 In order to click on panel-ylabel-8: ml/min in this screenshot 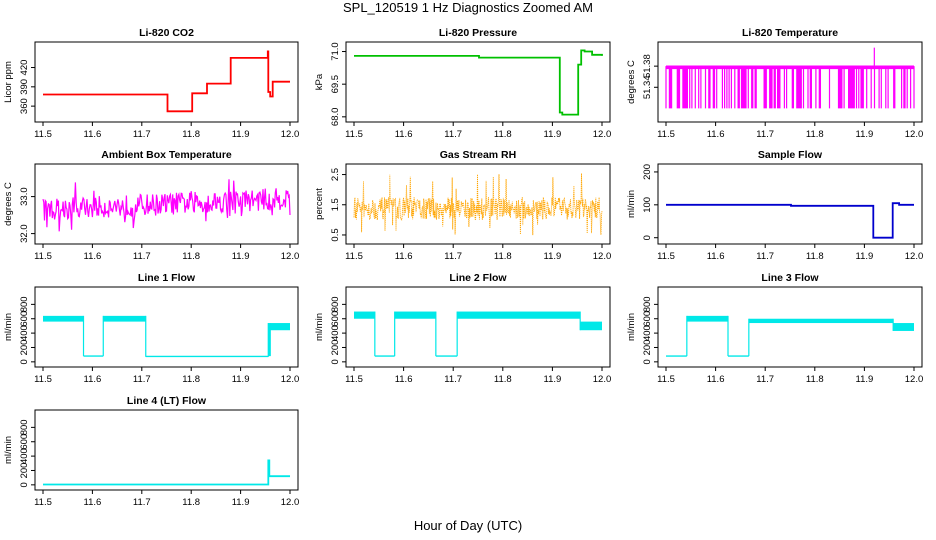, I will do `click(319, 327)`.